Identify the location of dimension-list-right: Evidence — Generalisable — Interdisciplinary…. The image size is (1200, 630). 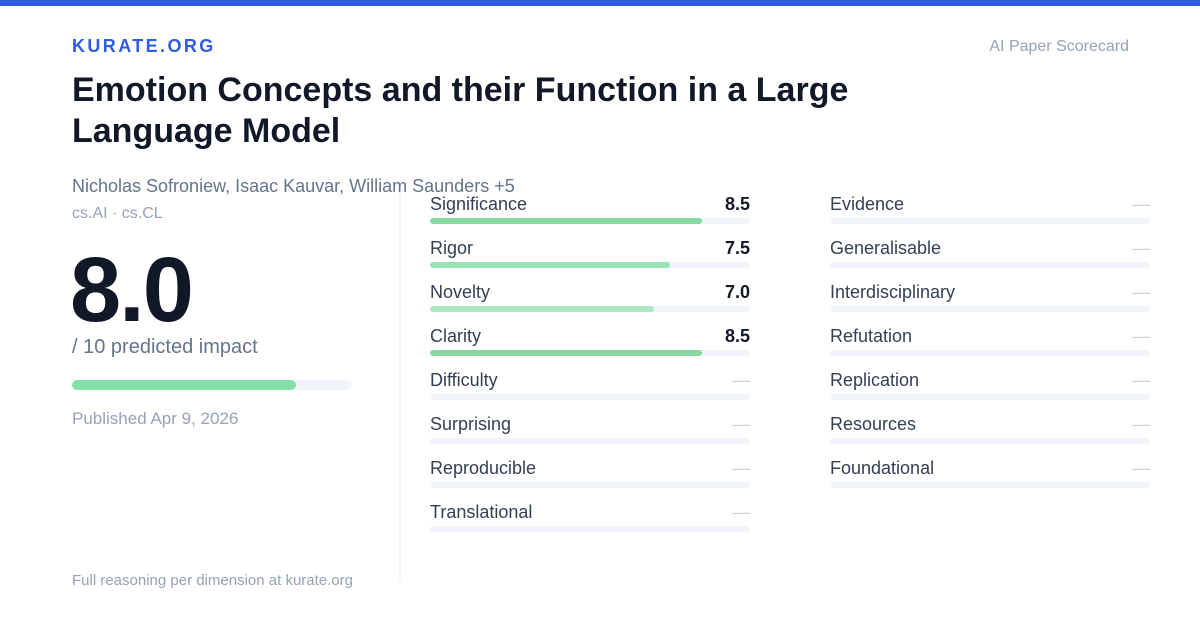
(990, 344).